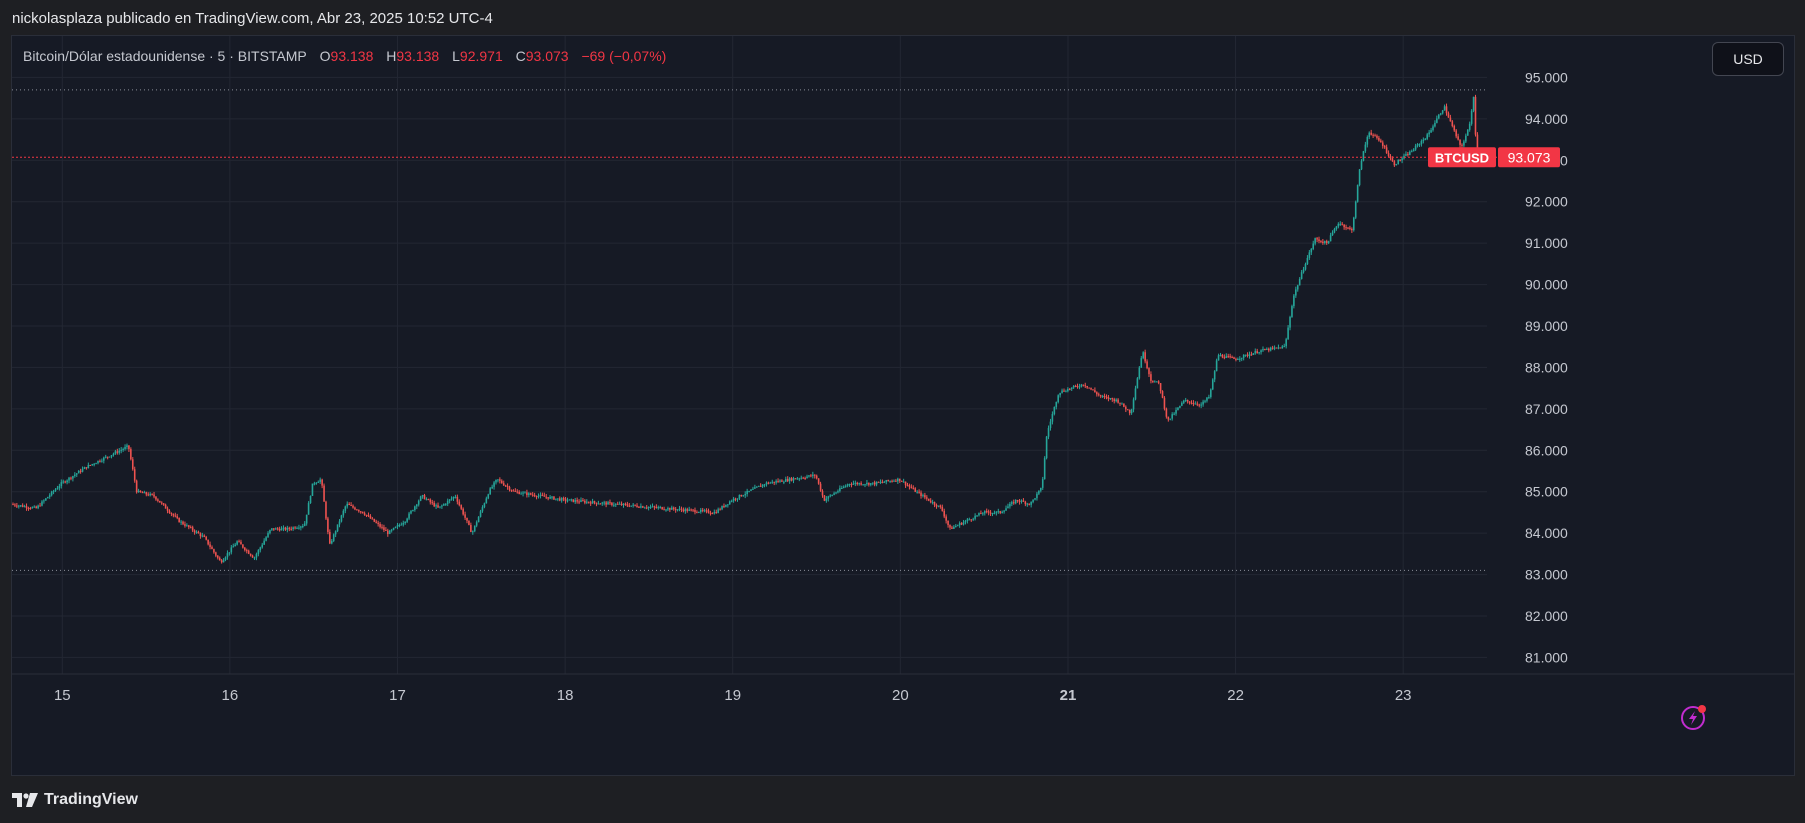 Image resolution: width=1805 pixels, height=823 pixels. What do you see at coordinates (1694, 717) in the screenshot?
I see `lightning-icon` at bounding box center [1694, 717].